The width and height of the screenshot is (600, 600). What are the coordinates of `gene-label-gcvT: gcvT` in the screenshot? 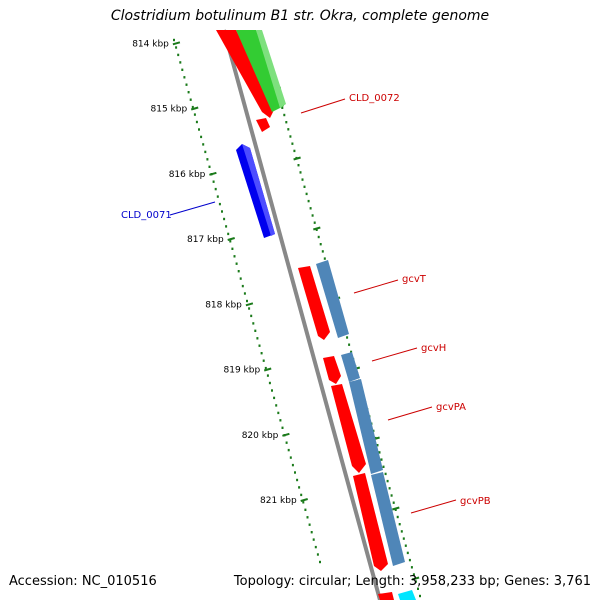 It's located at (414, 279).